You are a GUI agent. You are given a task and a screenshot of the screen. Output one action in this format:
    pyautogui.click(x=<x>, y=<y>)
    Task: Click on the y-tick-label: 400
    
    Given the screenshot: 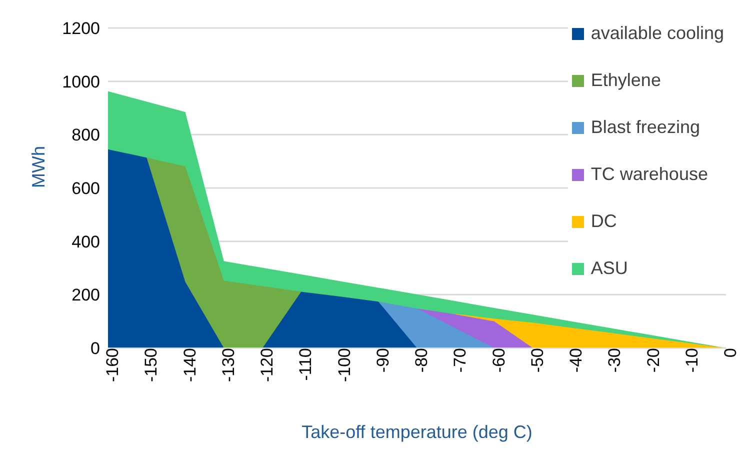 What is the action you would take?
    pyautogui.click(x=86, y=242)
    